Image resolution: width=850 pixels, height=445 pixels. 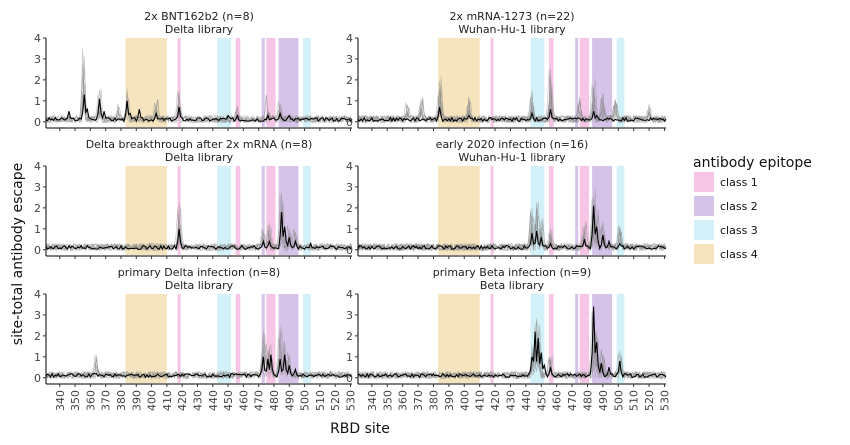 I want to click on legend-title: antibody epitope, so click(x=752, y=163).